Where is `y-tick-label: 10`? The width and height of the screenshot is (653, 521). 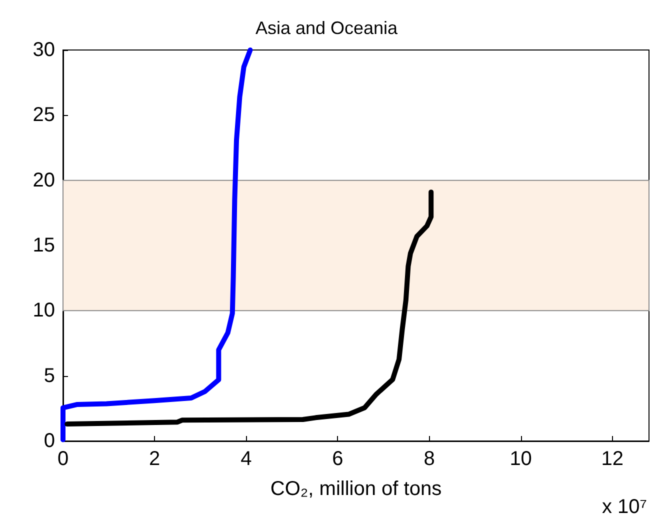 y-tick-label: 10 is located at coordinates (43, 311).